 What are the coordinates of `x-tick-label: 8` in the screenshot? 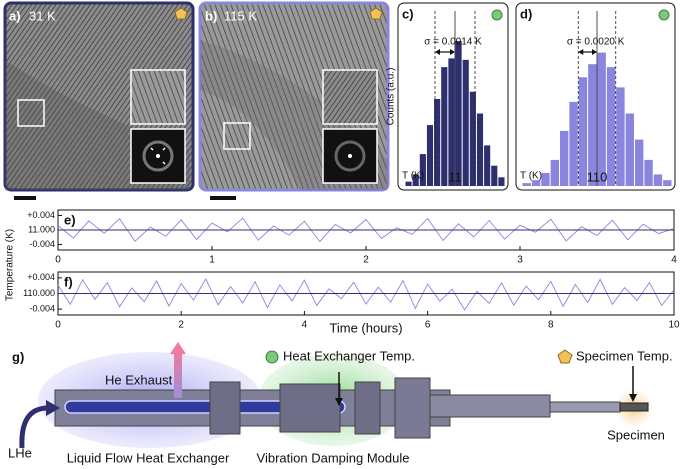 It's located at (551, 325).